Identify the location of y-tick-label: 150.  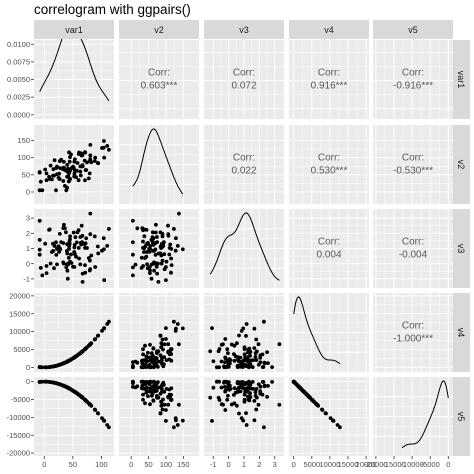
(23, 140).